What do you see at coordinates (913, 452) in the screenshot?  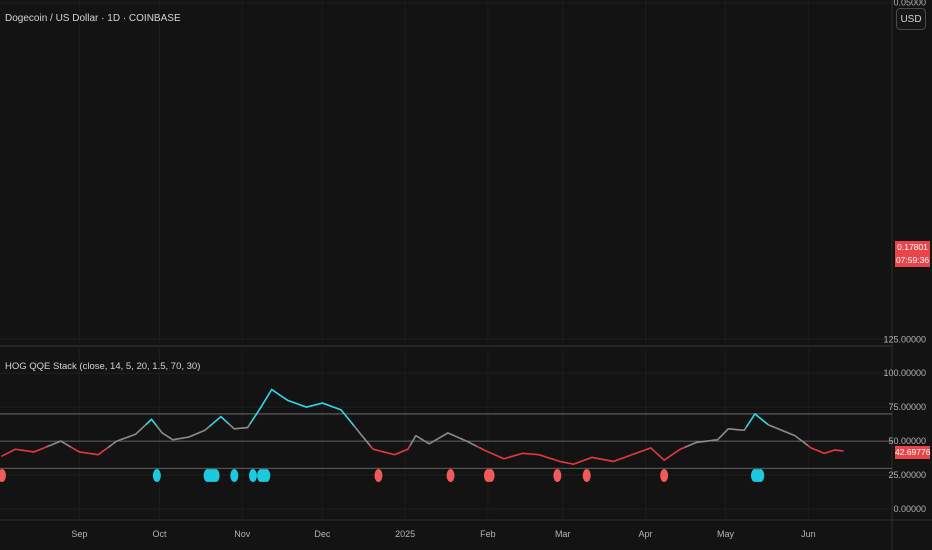 I see `qqe-value-tag: 42.69776` at bounding box center [913, 452].